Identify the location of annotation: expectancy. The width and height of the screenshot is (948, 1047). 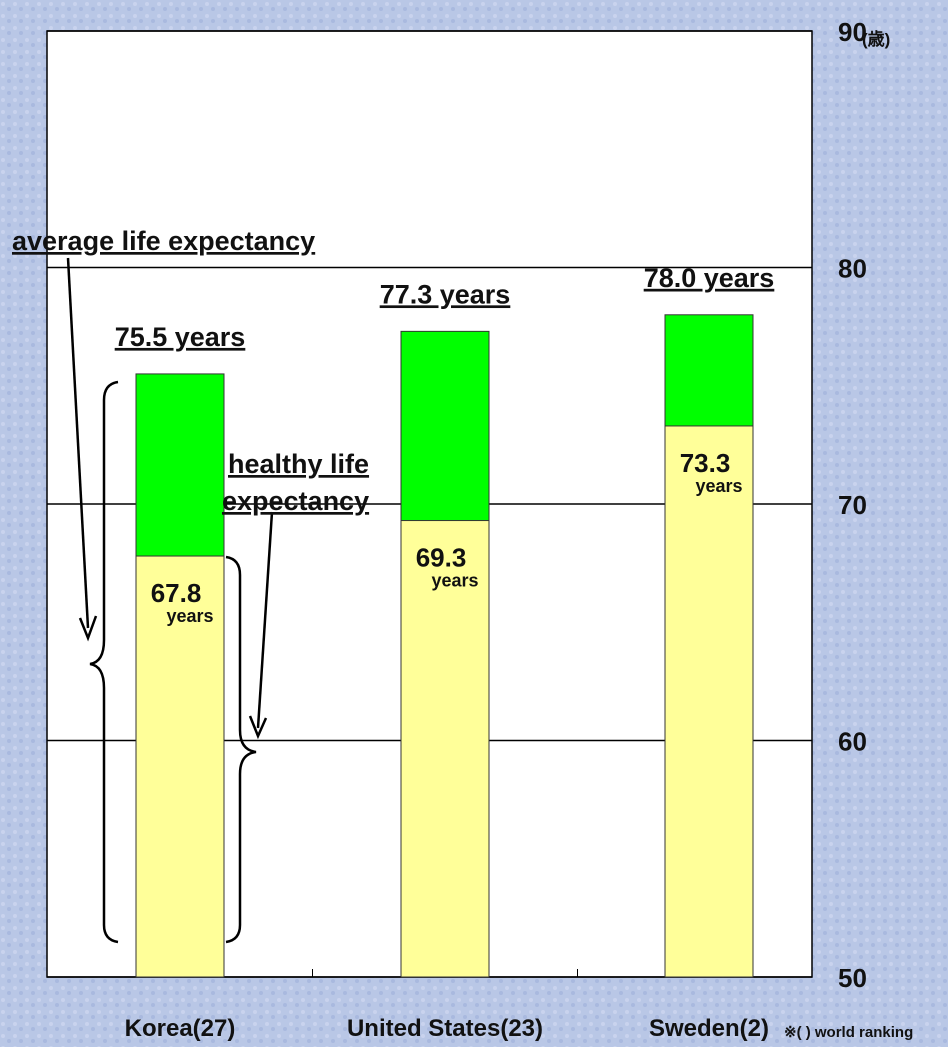
(295, 501).